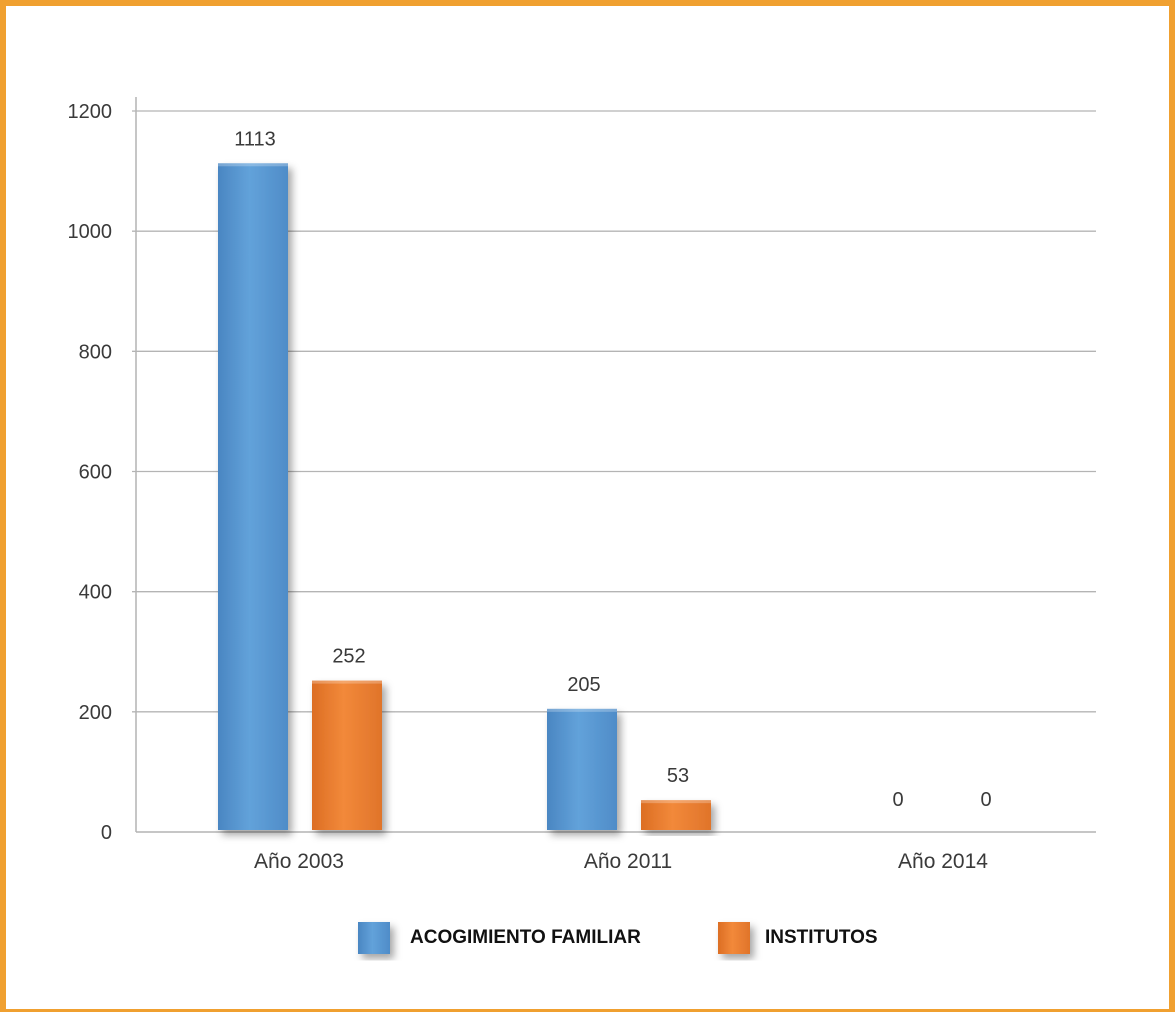 The height and width of the screenshot is (1014, 1175). What do you see at coordinates (821, 937) in the screenshot?
I see `legend-label-institutos: INSTITUTOS` at bounding box center [821, 937].